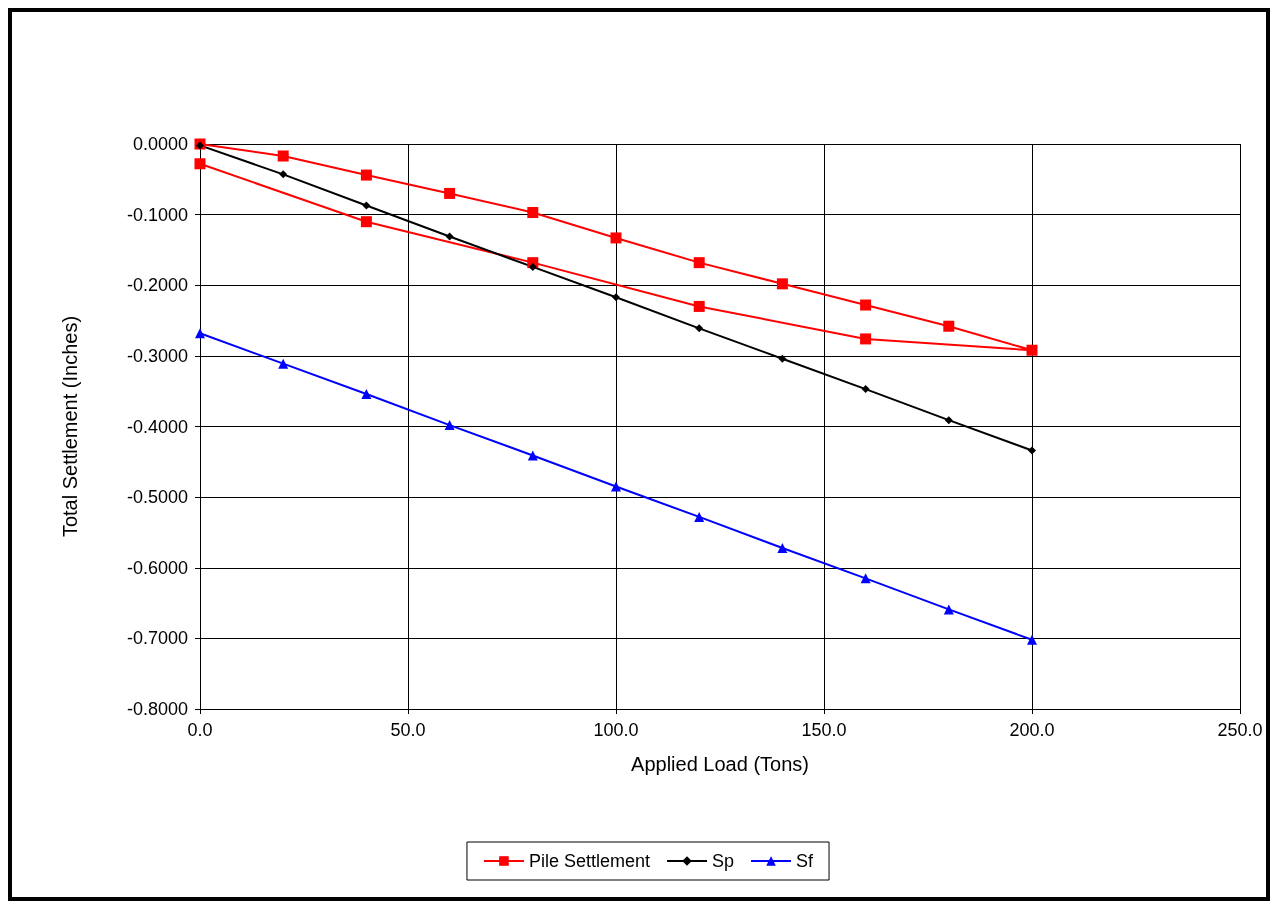 The height and width of the screenshot is (917, 1286). I want to click on y-tick-label: -0.2000, so click(157, 285).